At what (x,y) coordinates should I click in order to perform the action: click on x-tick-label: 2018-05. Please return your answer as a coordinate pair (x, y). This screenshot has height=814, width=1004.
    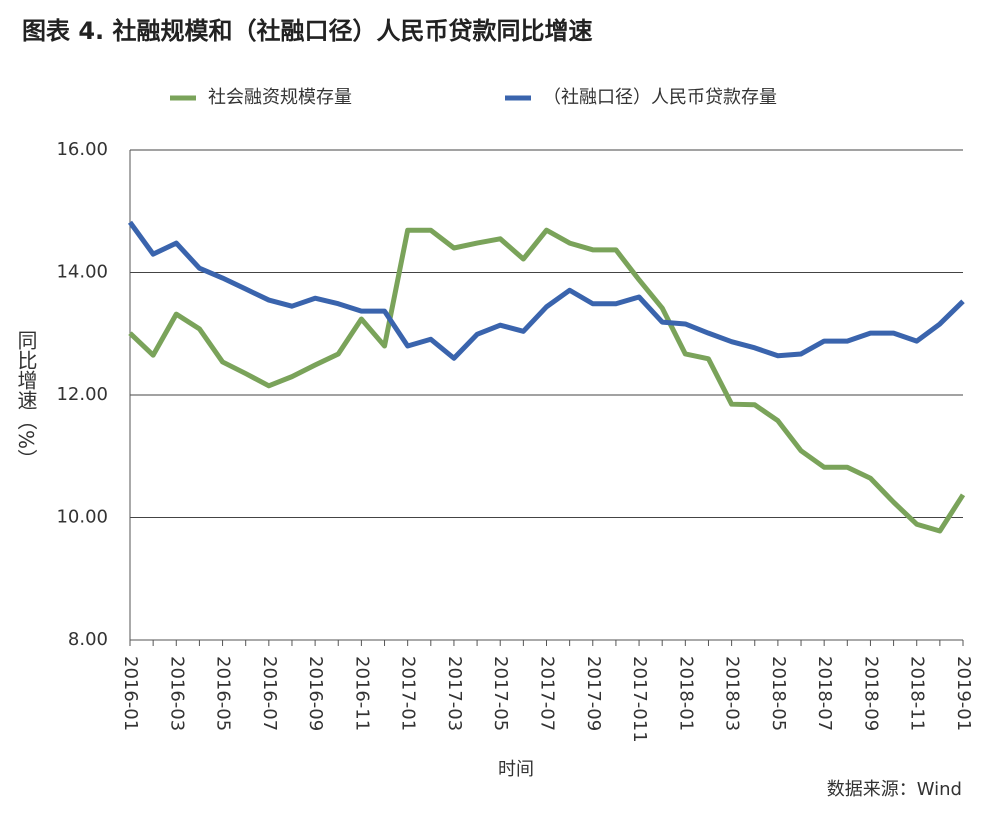
    Looking at the image, I should click on (778, 693).